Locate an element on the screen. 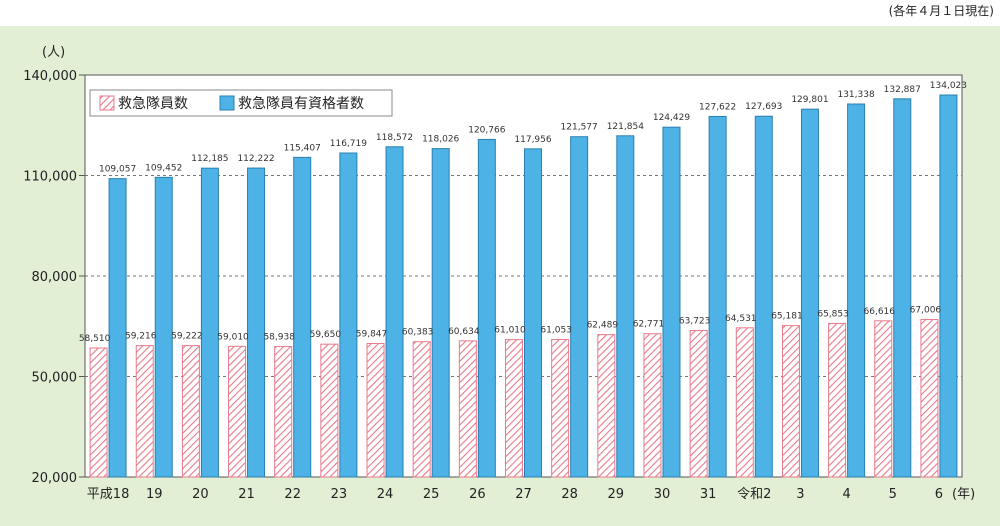 The width and height of the screenshot is (1000, 526). data-label-qualified: 112,222 is located at coordinates (255, 159).